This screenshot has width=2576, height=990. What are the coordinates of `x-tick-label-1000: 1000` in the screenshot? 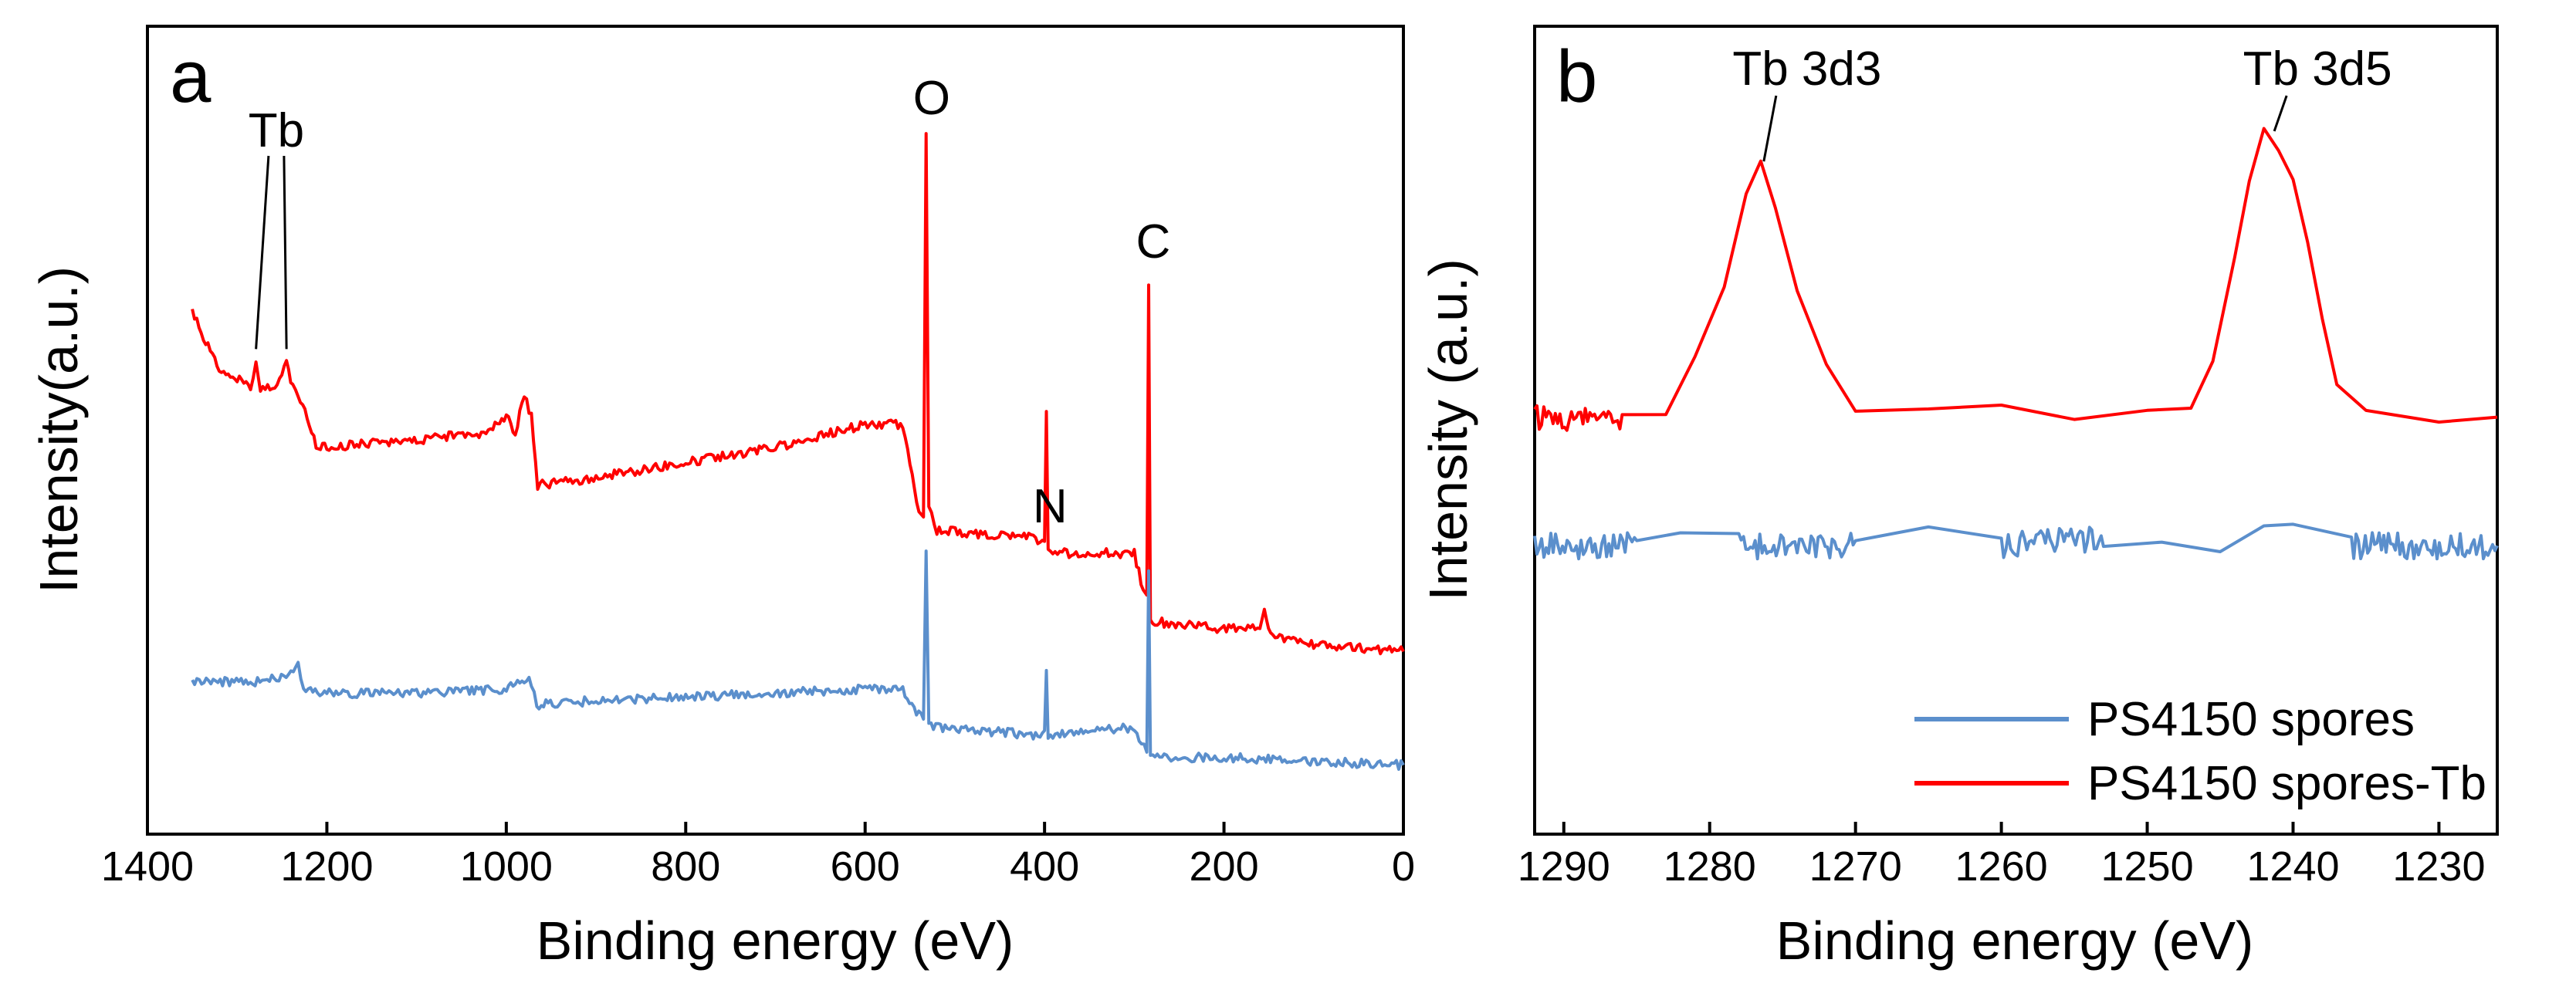 It's located at (506, 867).